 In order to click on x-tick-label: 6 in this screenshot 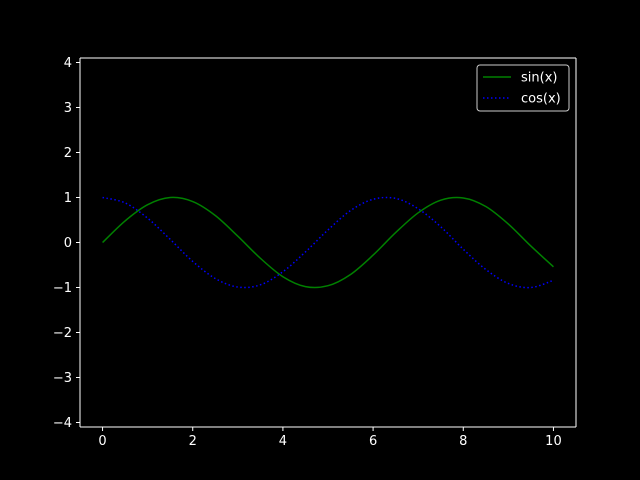, I will do `click(373, 441)`.